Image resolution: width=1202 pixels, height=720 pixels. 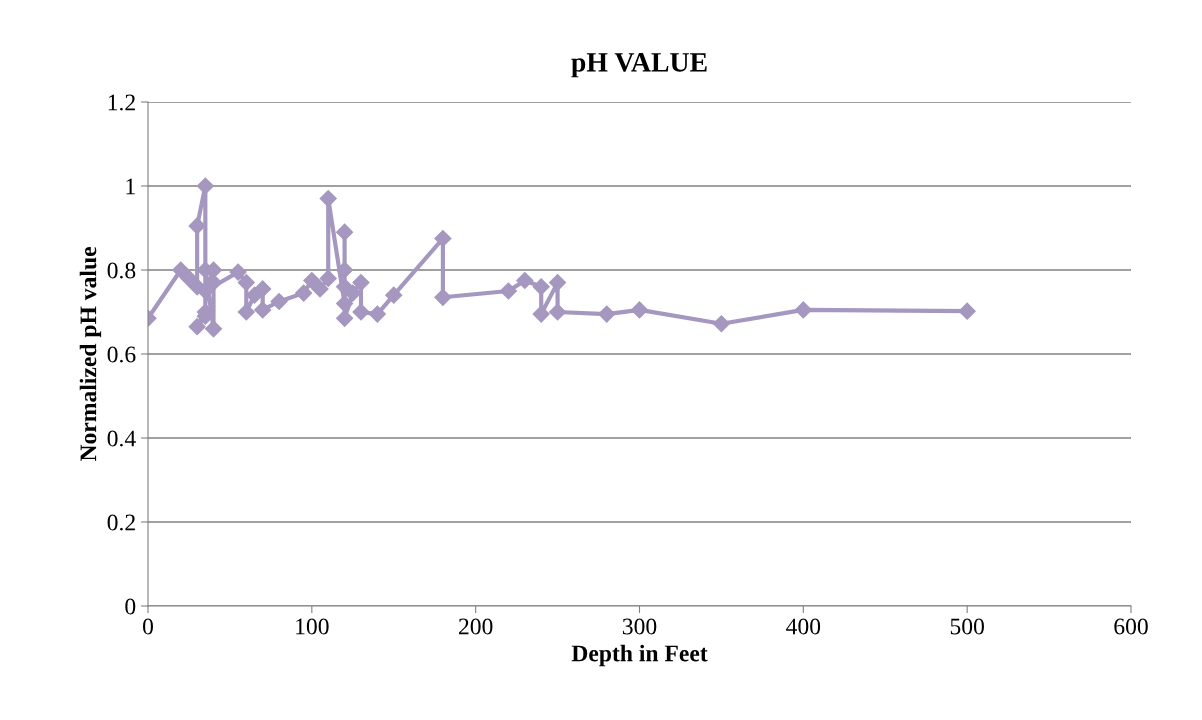 What do you see at coordinates (967, 626) in the screenshot?
I see `x-tick-label: 500` at bounding box center [967, 626].